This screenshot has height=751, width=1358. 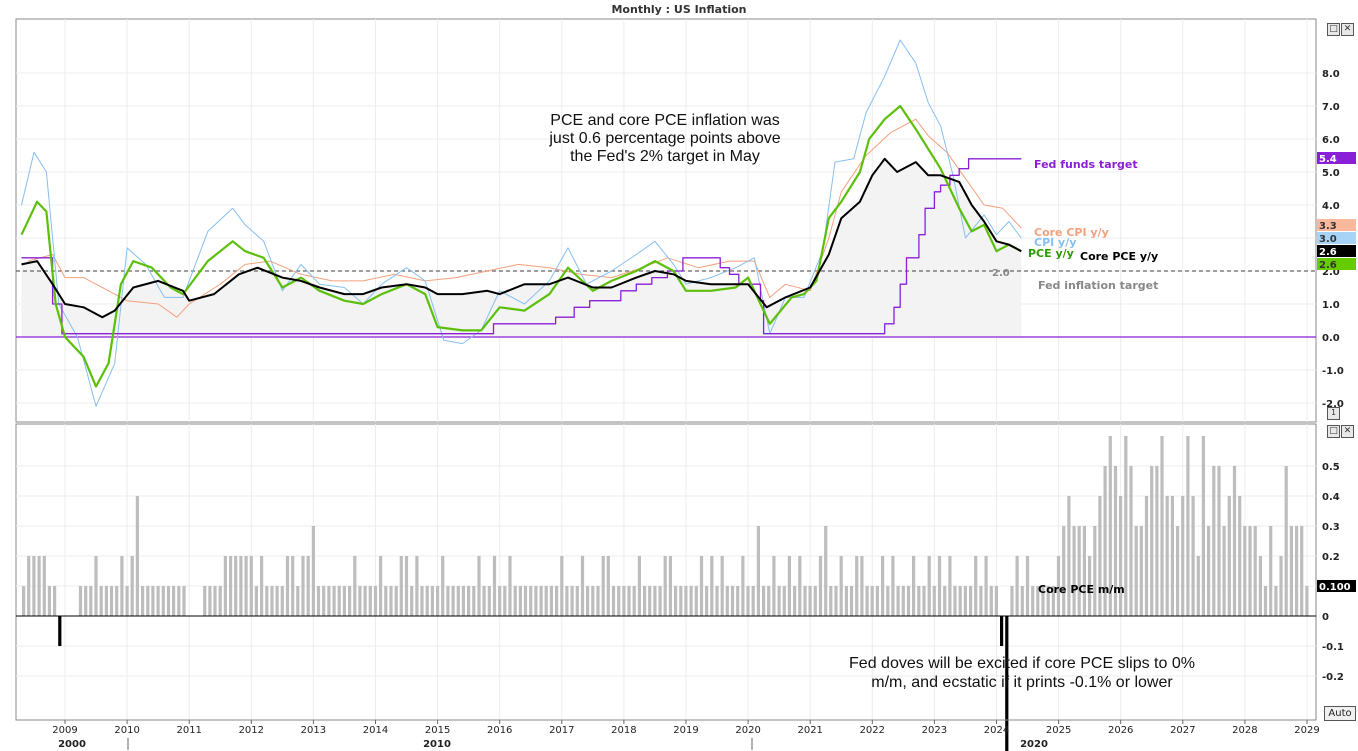 I want to click on y-tick-label: 4.0, so click(x=1331, y=206).